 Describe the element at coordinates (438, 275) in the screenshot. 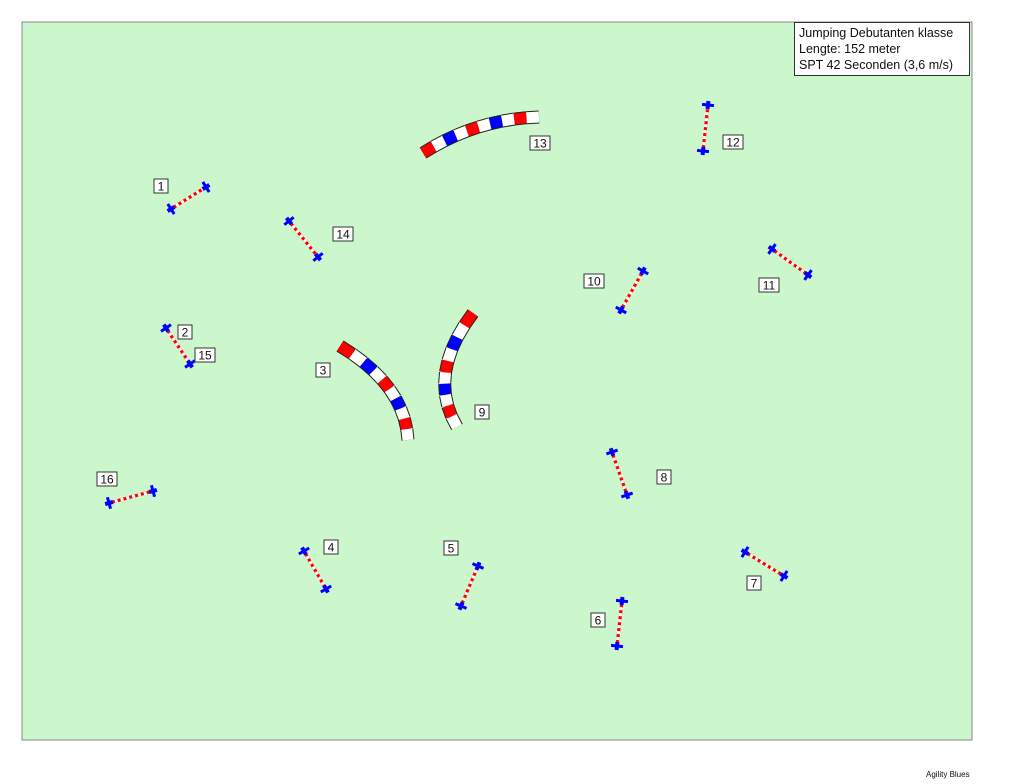

I see `tunnels-layer` at that location.